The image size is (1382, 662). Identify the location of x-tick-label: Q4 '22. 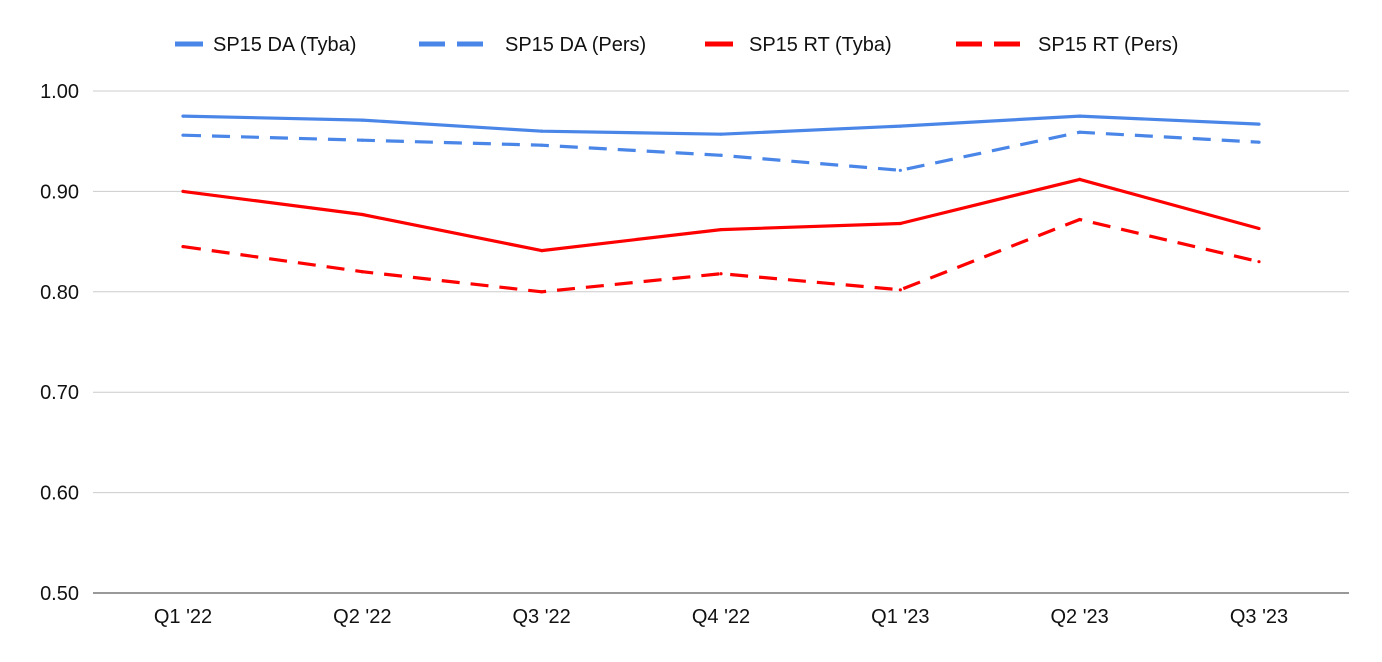
(721, 617).